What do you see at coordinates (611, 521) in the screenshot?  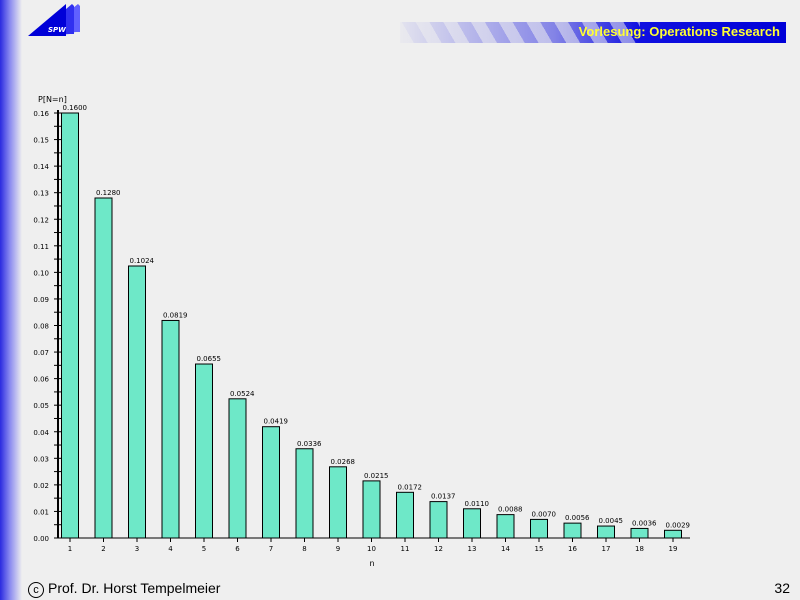 I see `bar-value-label: 0.0045` at bounding box center [611, 521].